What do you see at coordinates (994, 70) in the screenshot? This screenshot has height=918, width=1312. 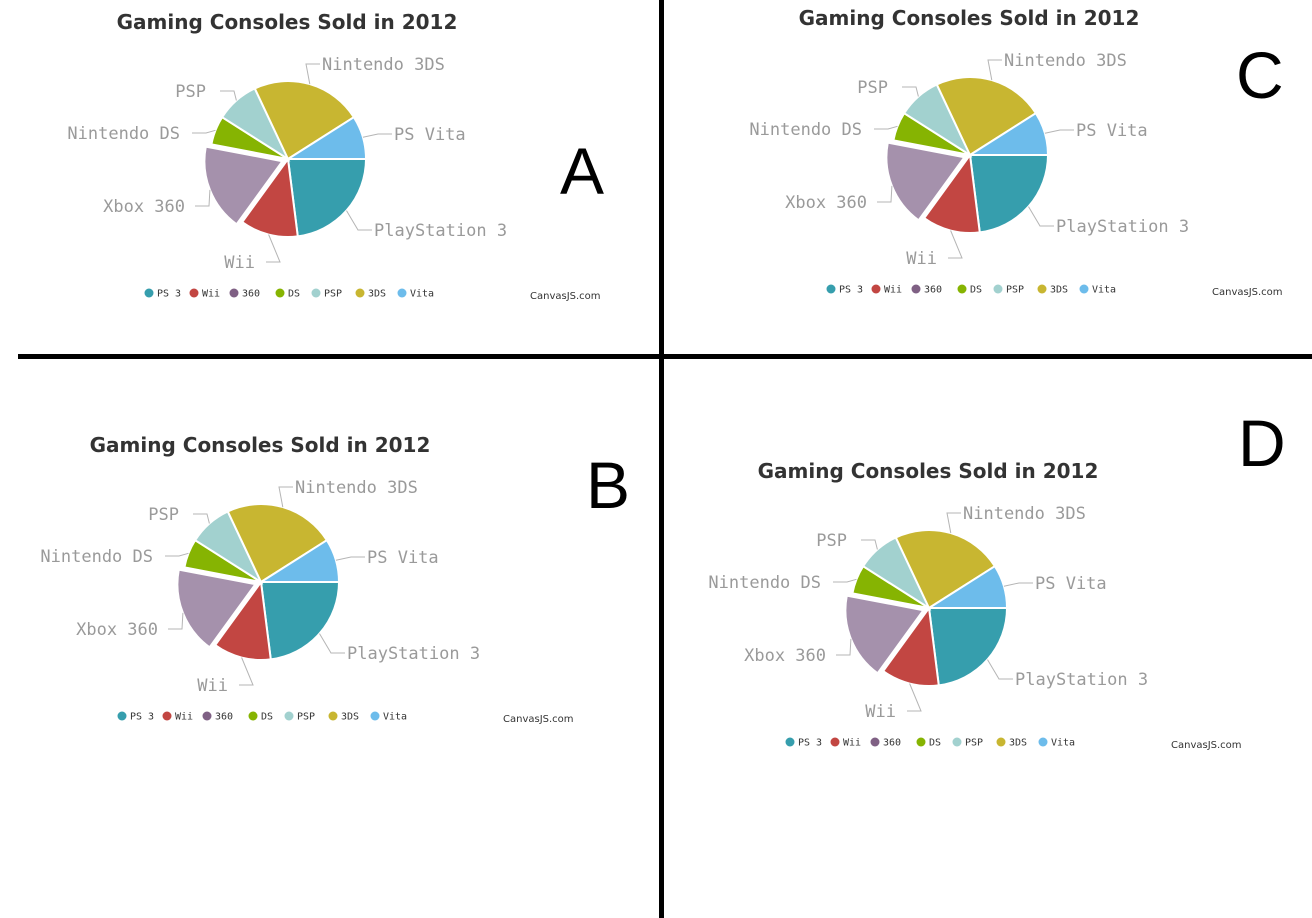 I see `leader-line-nintendo-3ds` at bounding box center [994, 70].